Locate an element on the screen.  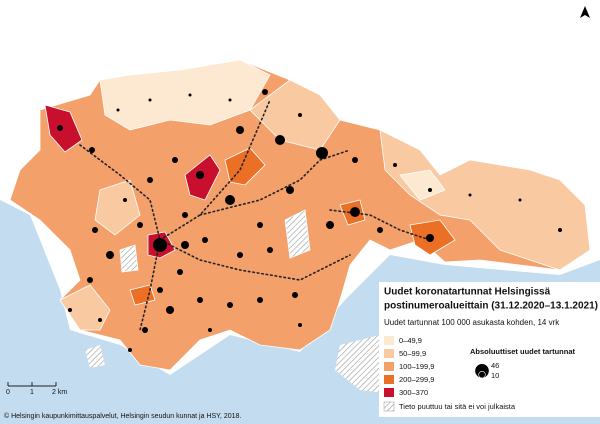
scale-label: 2 km is located at coordinates (59, 392).